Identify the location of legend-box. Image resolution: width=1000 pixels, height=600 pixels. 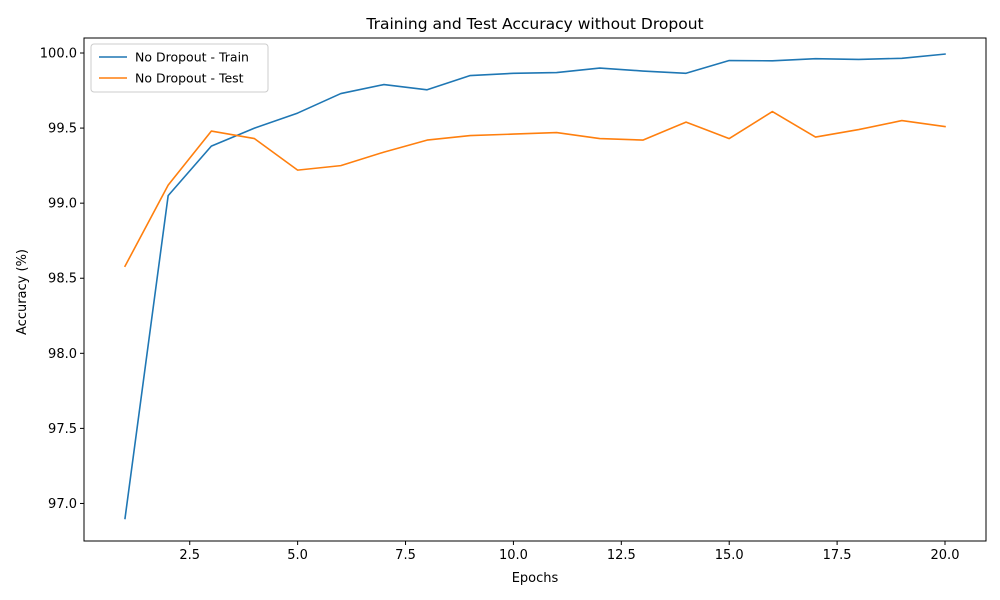
(179, 68).